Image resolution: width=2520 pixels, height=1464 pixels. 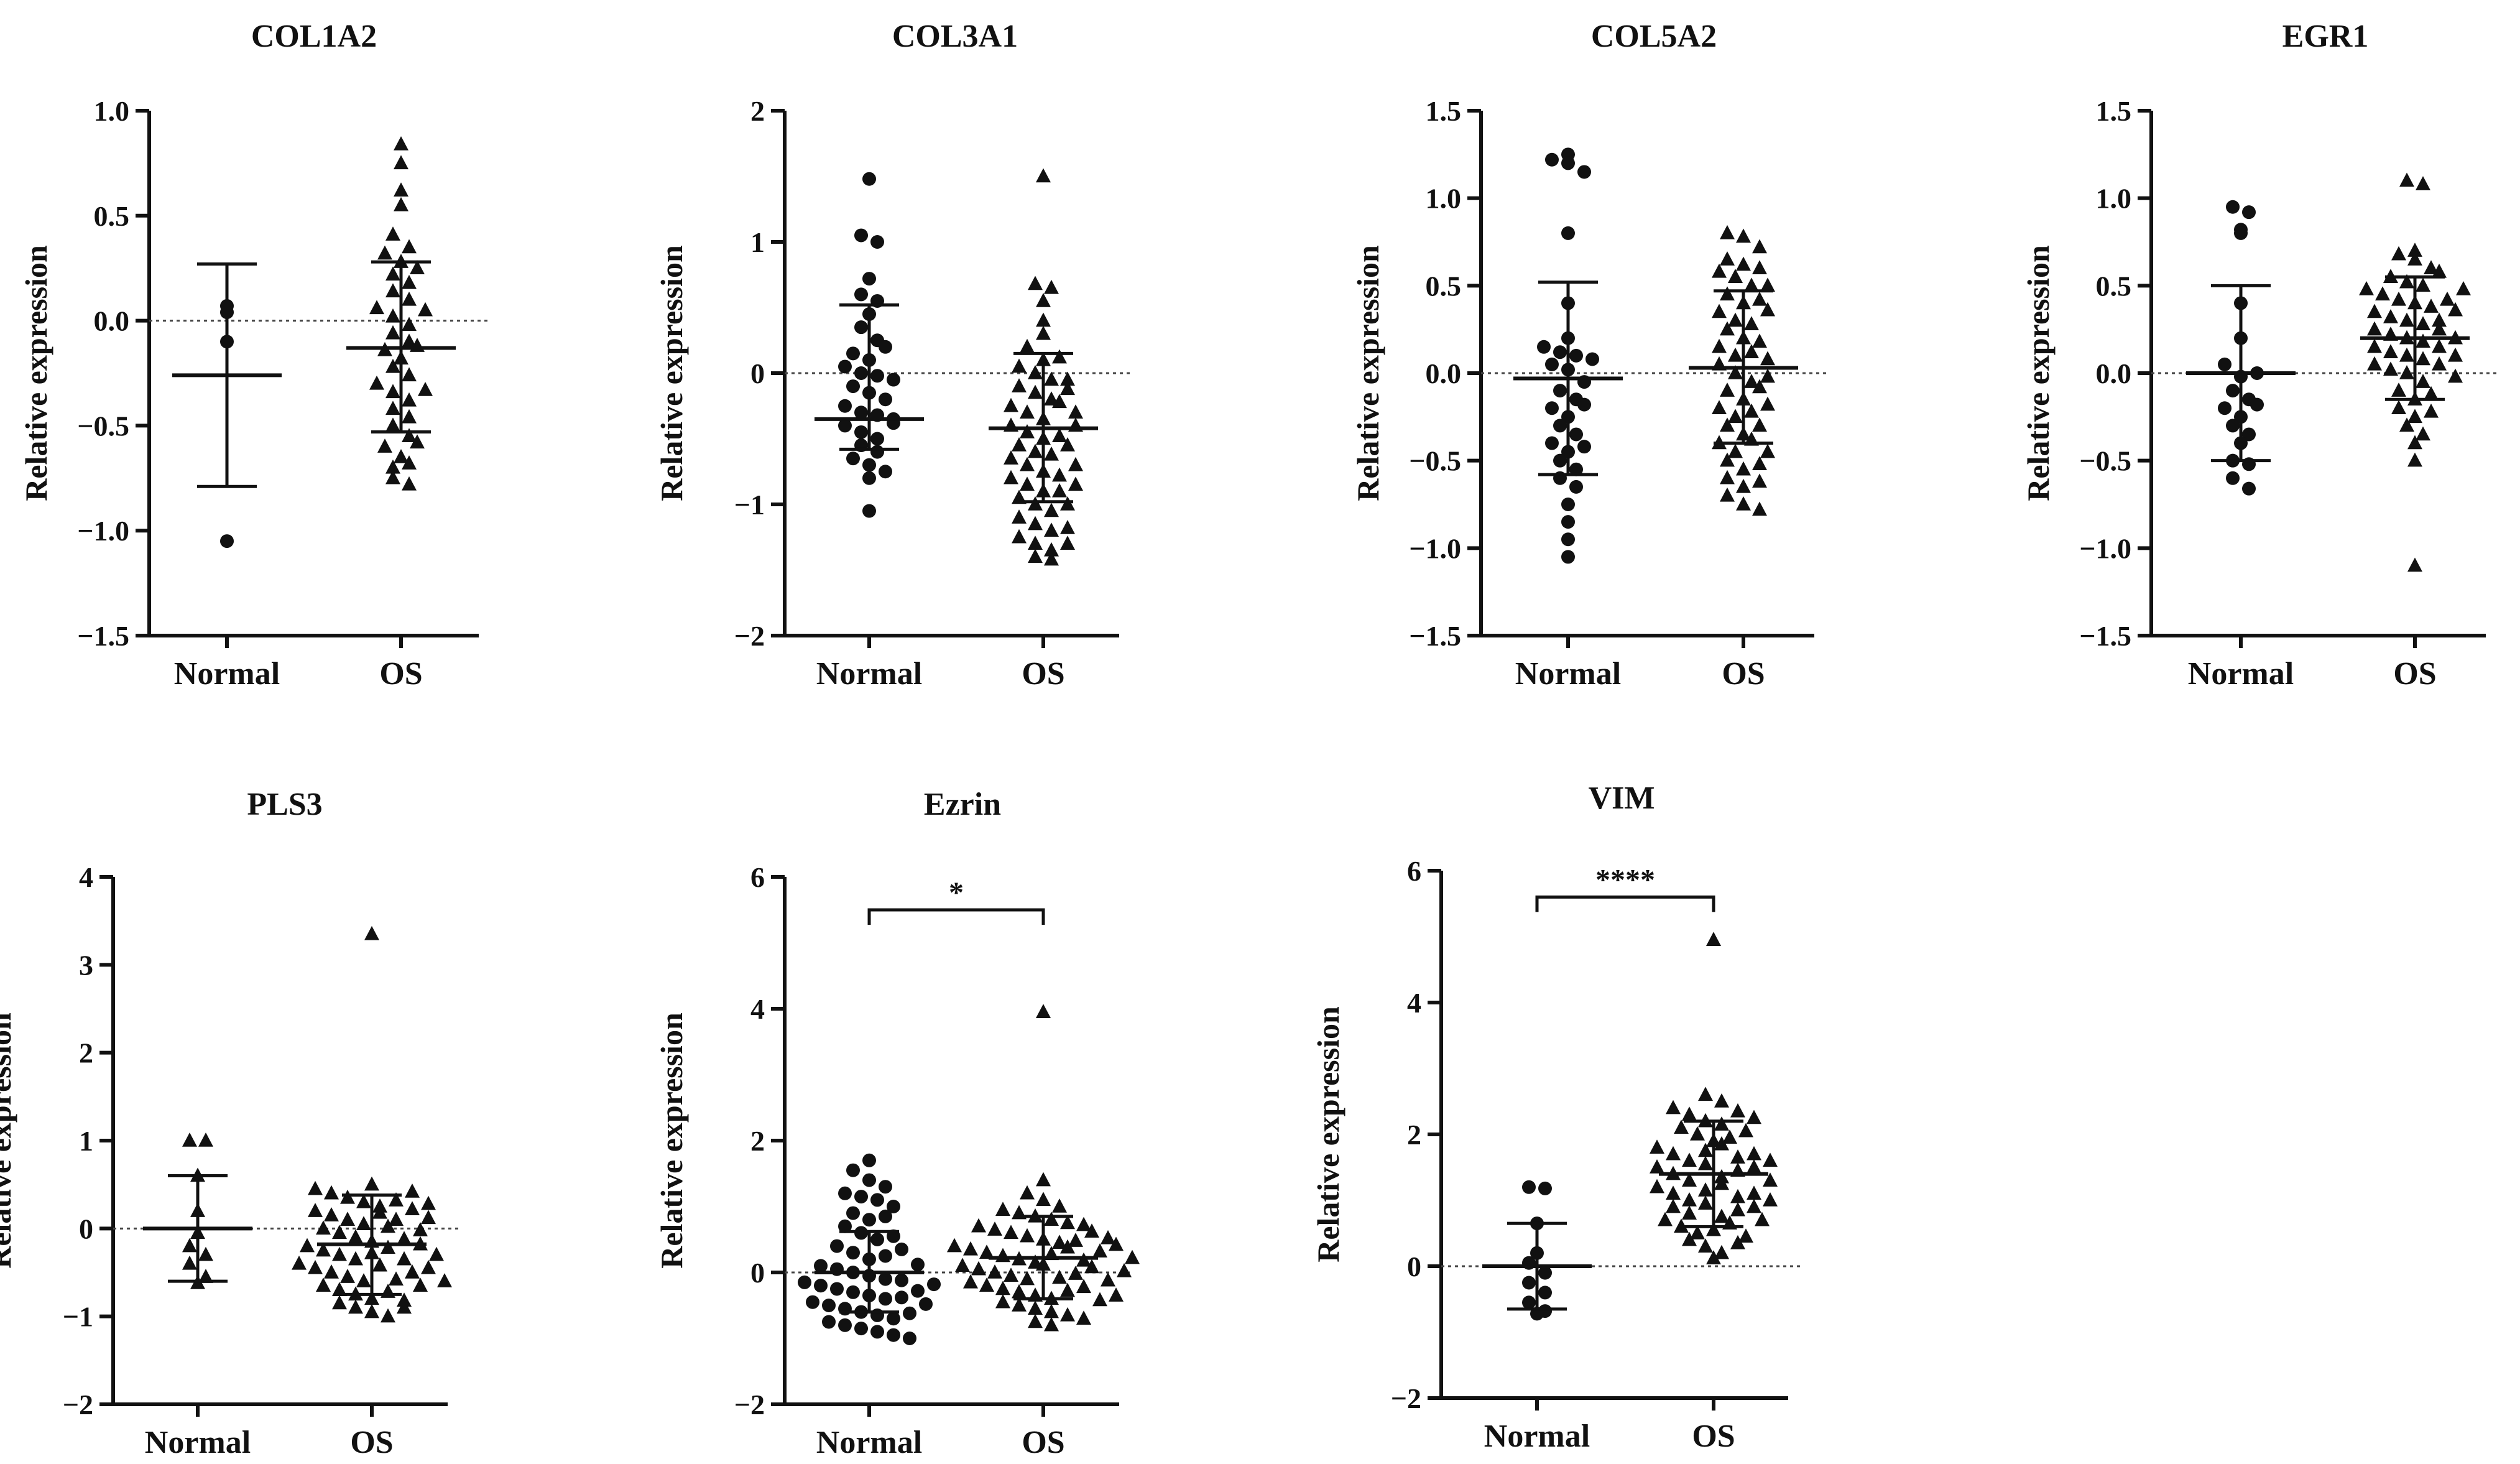 I want to click on y-tick-label: 6, so click(x=757, y=877).